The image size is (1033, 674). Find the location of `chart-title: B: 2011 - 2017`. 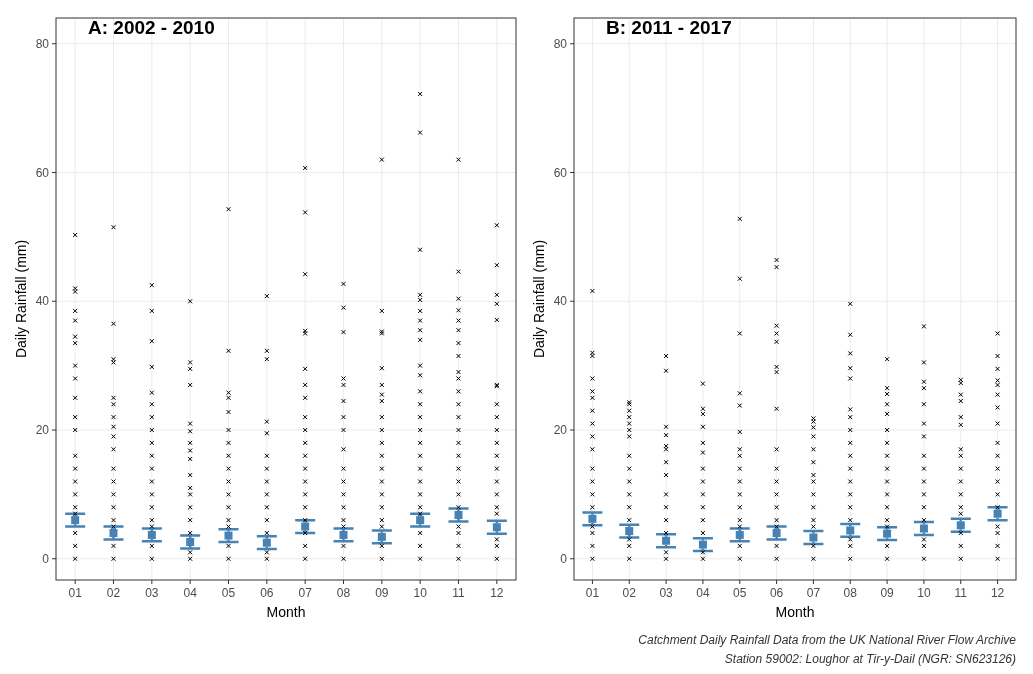

chart-title: B: 2011 - 2017 is located at coordinates (669, 27).